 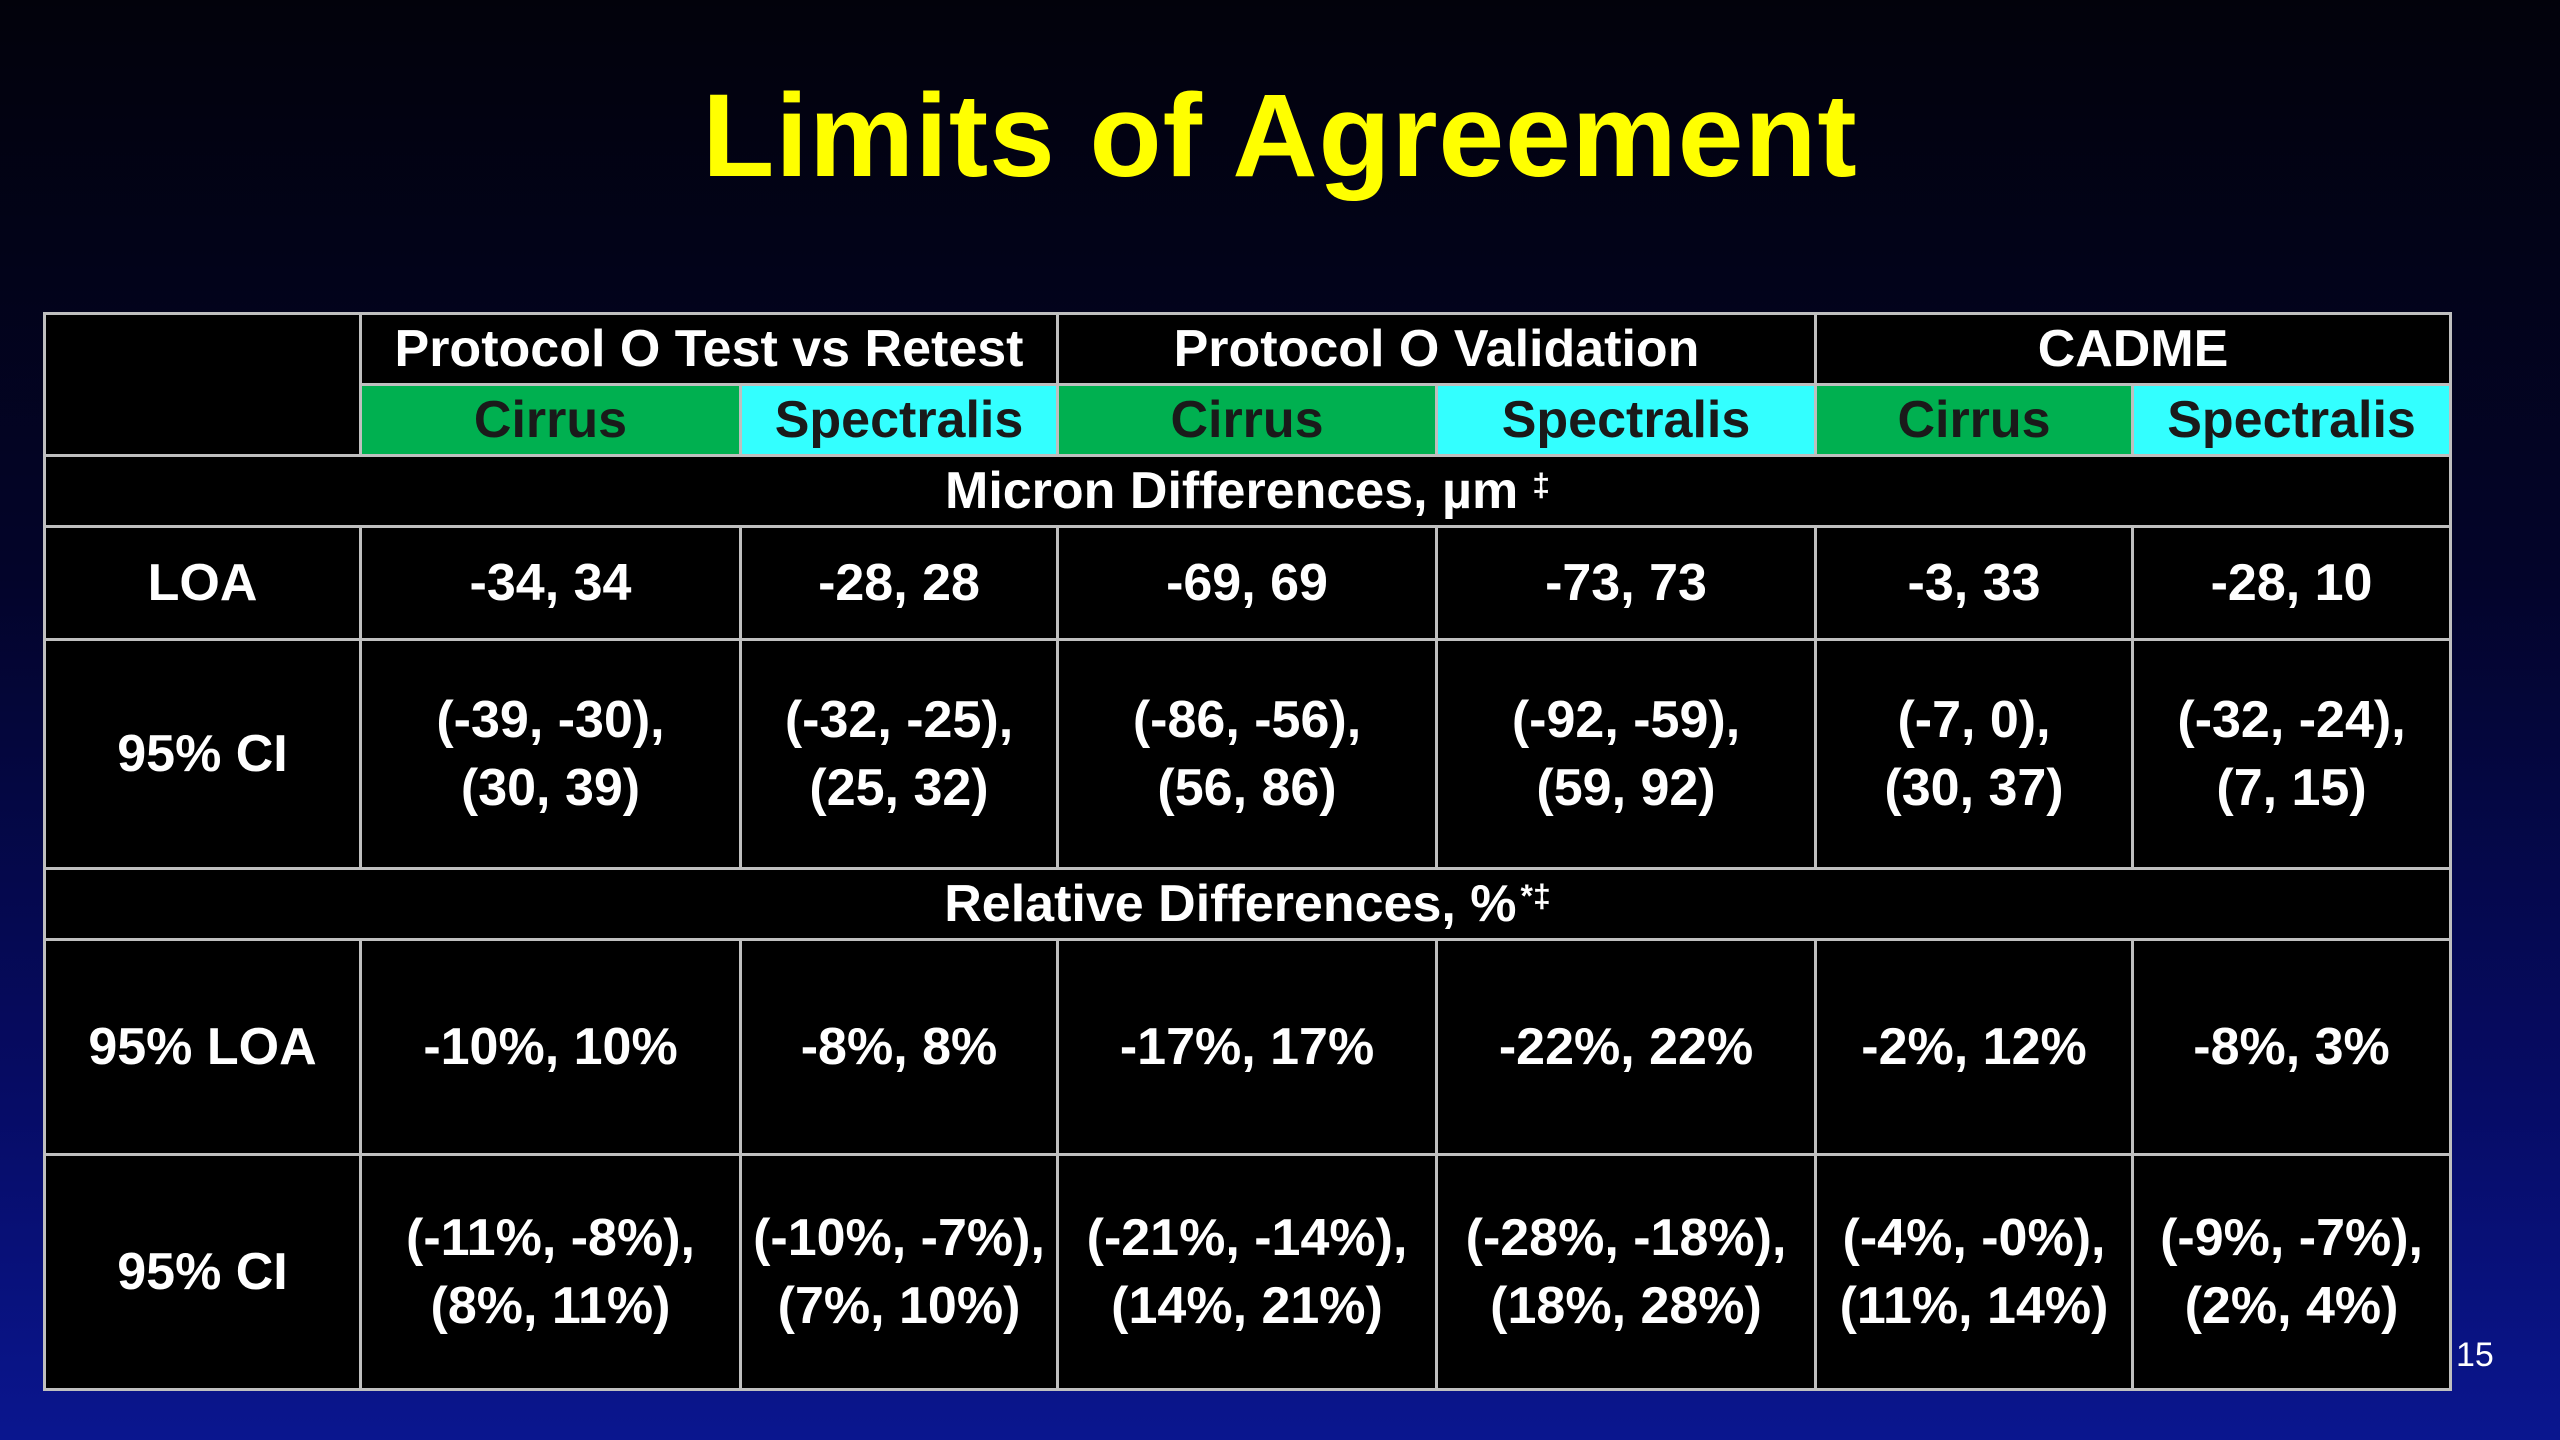 I want to click on micron-section-label: Micron Differences, µm ‡, so click(x=1247, y=491).